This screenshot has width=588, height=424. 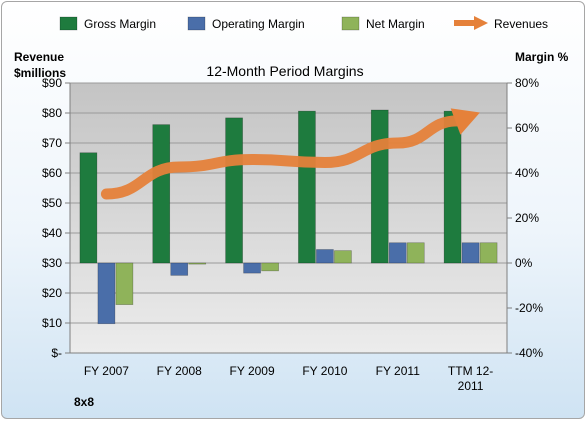 I want to click on revenue-arrowhead, so click(x=465, y=121).